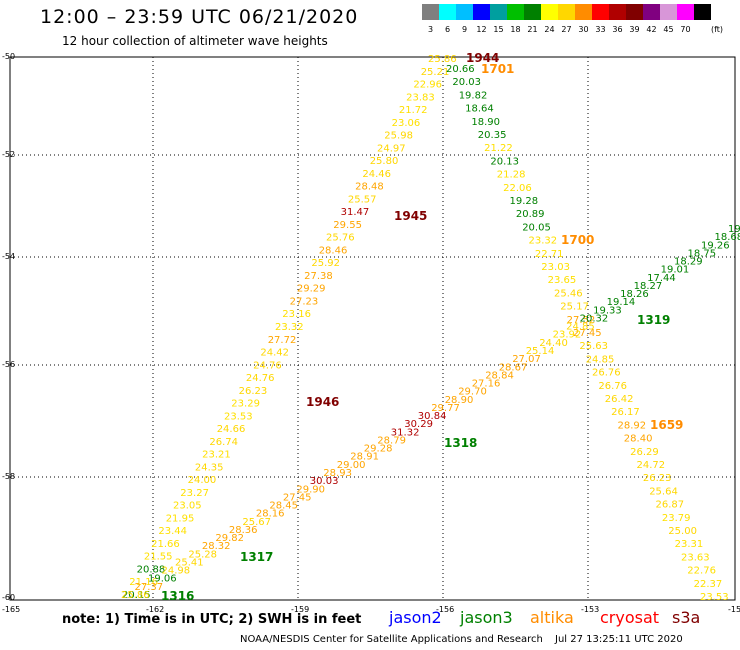 The image size is (740, 650). What do you see at coordinates (634, 29) in the screenshot?
I see `legend-label: 39` at bounding box center [634, 29].